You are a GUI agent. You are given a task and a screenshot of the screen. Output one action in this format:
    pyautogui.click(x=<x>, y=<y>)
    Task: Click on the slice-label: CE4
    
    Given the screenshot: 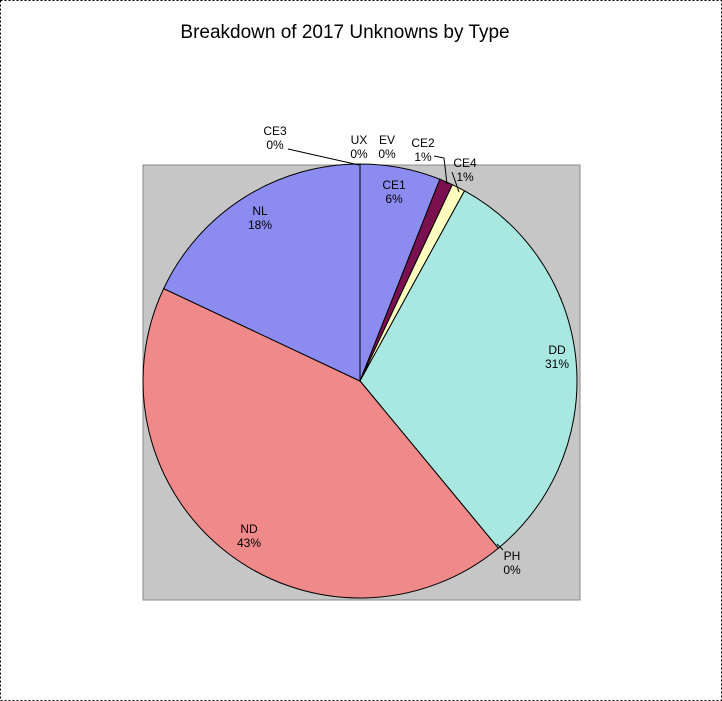 What is the action you would take?
    pyautogui.click(x=465, y=163)
    